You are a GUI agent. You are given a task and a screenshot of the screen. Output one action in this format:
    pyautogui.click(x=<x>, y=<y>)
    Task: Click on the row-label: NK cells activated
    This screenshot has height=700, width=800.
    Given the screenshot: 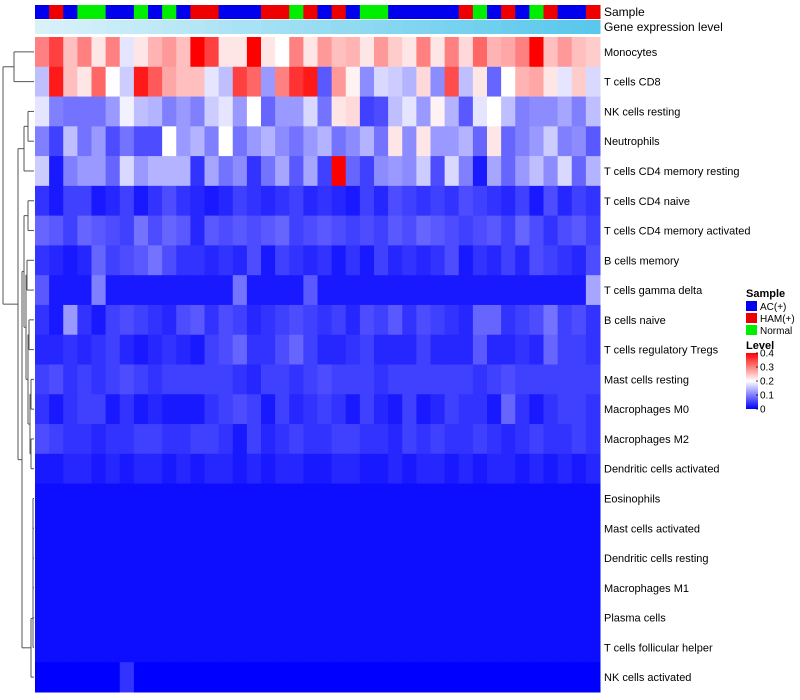 What is the action you would take?
    pyautogui.click(x=647, y=678)
    